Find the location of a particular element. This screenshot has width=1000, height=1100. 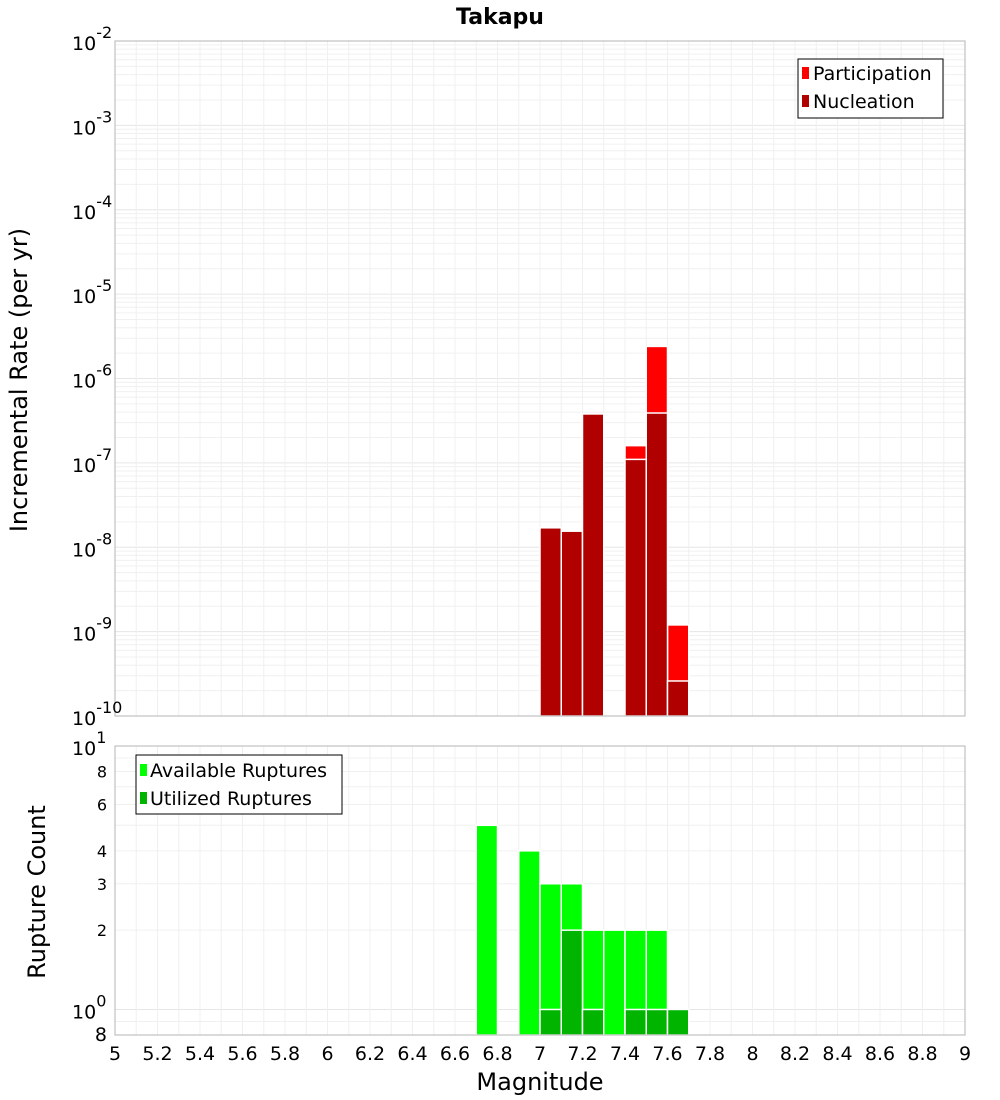

x-tick-label: 7.6 is located at coordinates (667, 1054).